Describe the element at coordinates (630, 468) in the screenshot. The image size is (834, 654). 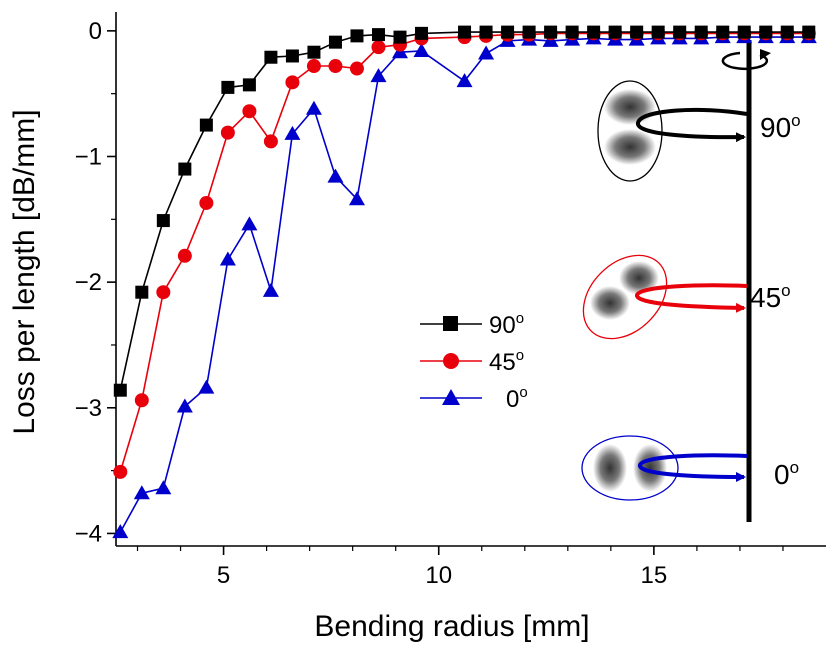
I see `mode-0-outline` at that location.